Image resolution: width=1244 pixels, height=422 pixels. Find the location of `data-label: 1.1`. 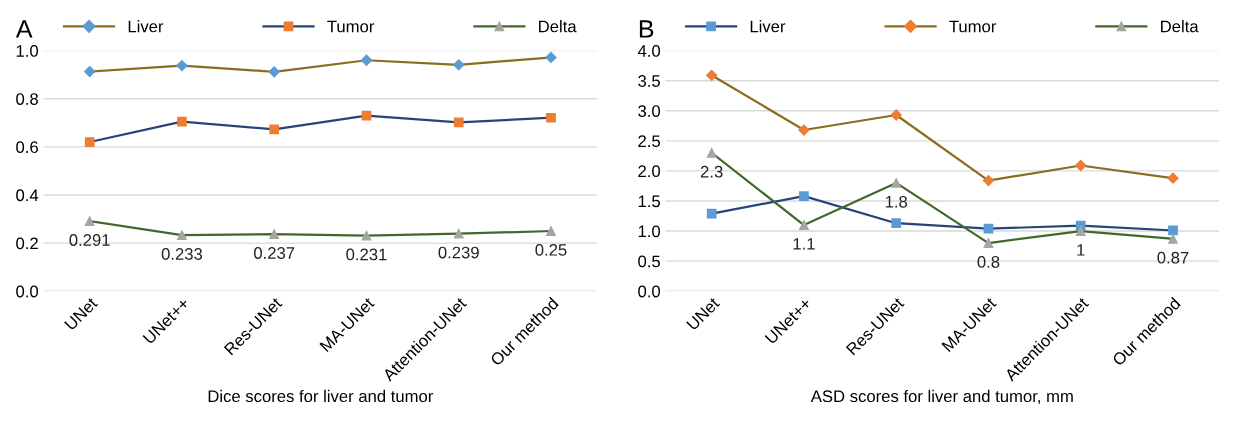

data-label: 1.1 is located at coordinates (804, 244).